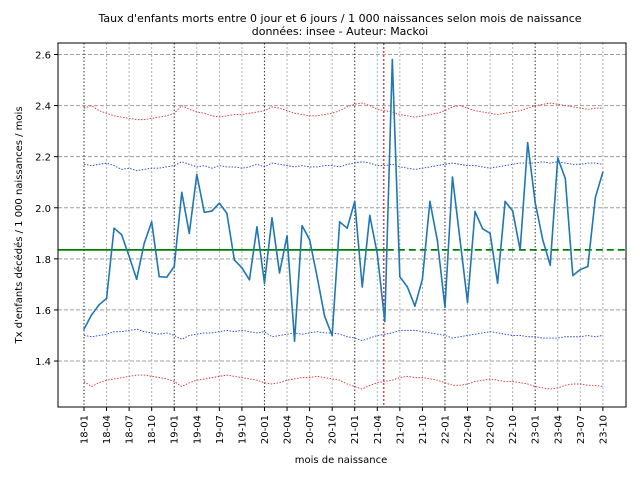 This screenshot has width=640, height=480. Describe the element at coordinates (265, 429) in the screenshot. I see `x-tick-label: 20-01` at that location.